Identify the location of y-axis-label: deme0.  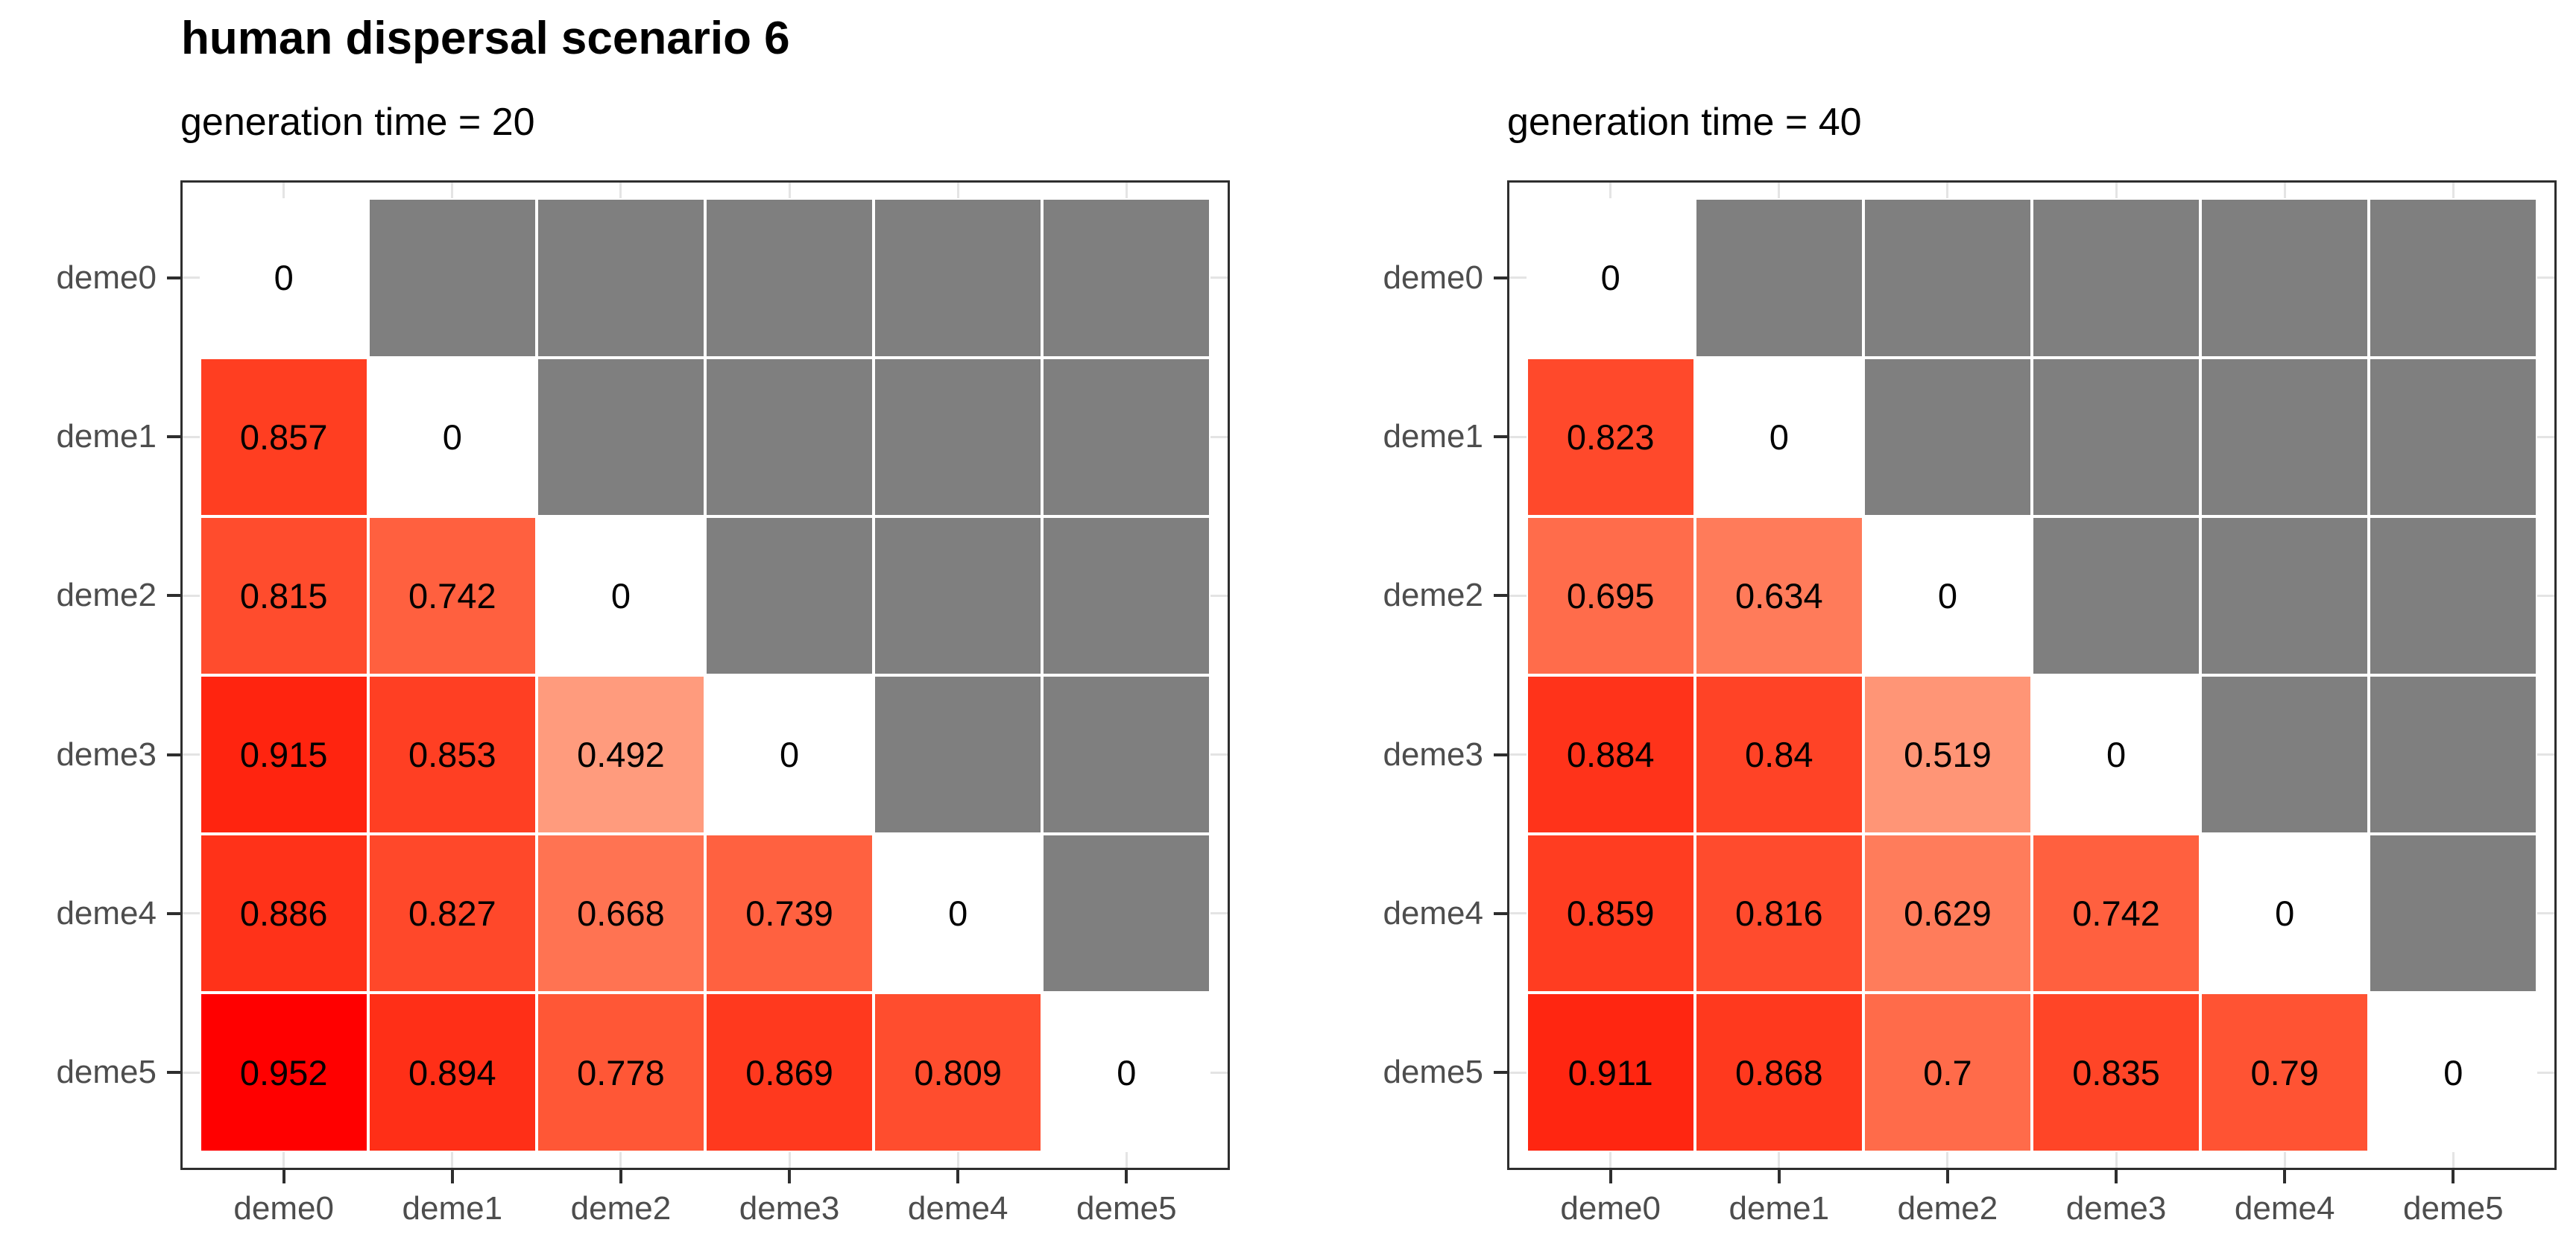
(1433, 277).